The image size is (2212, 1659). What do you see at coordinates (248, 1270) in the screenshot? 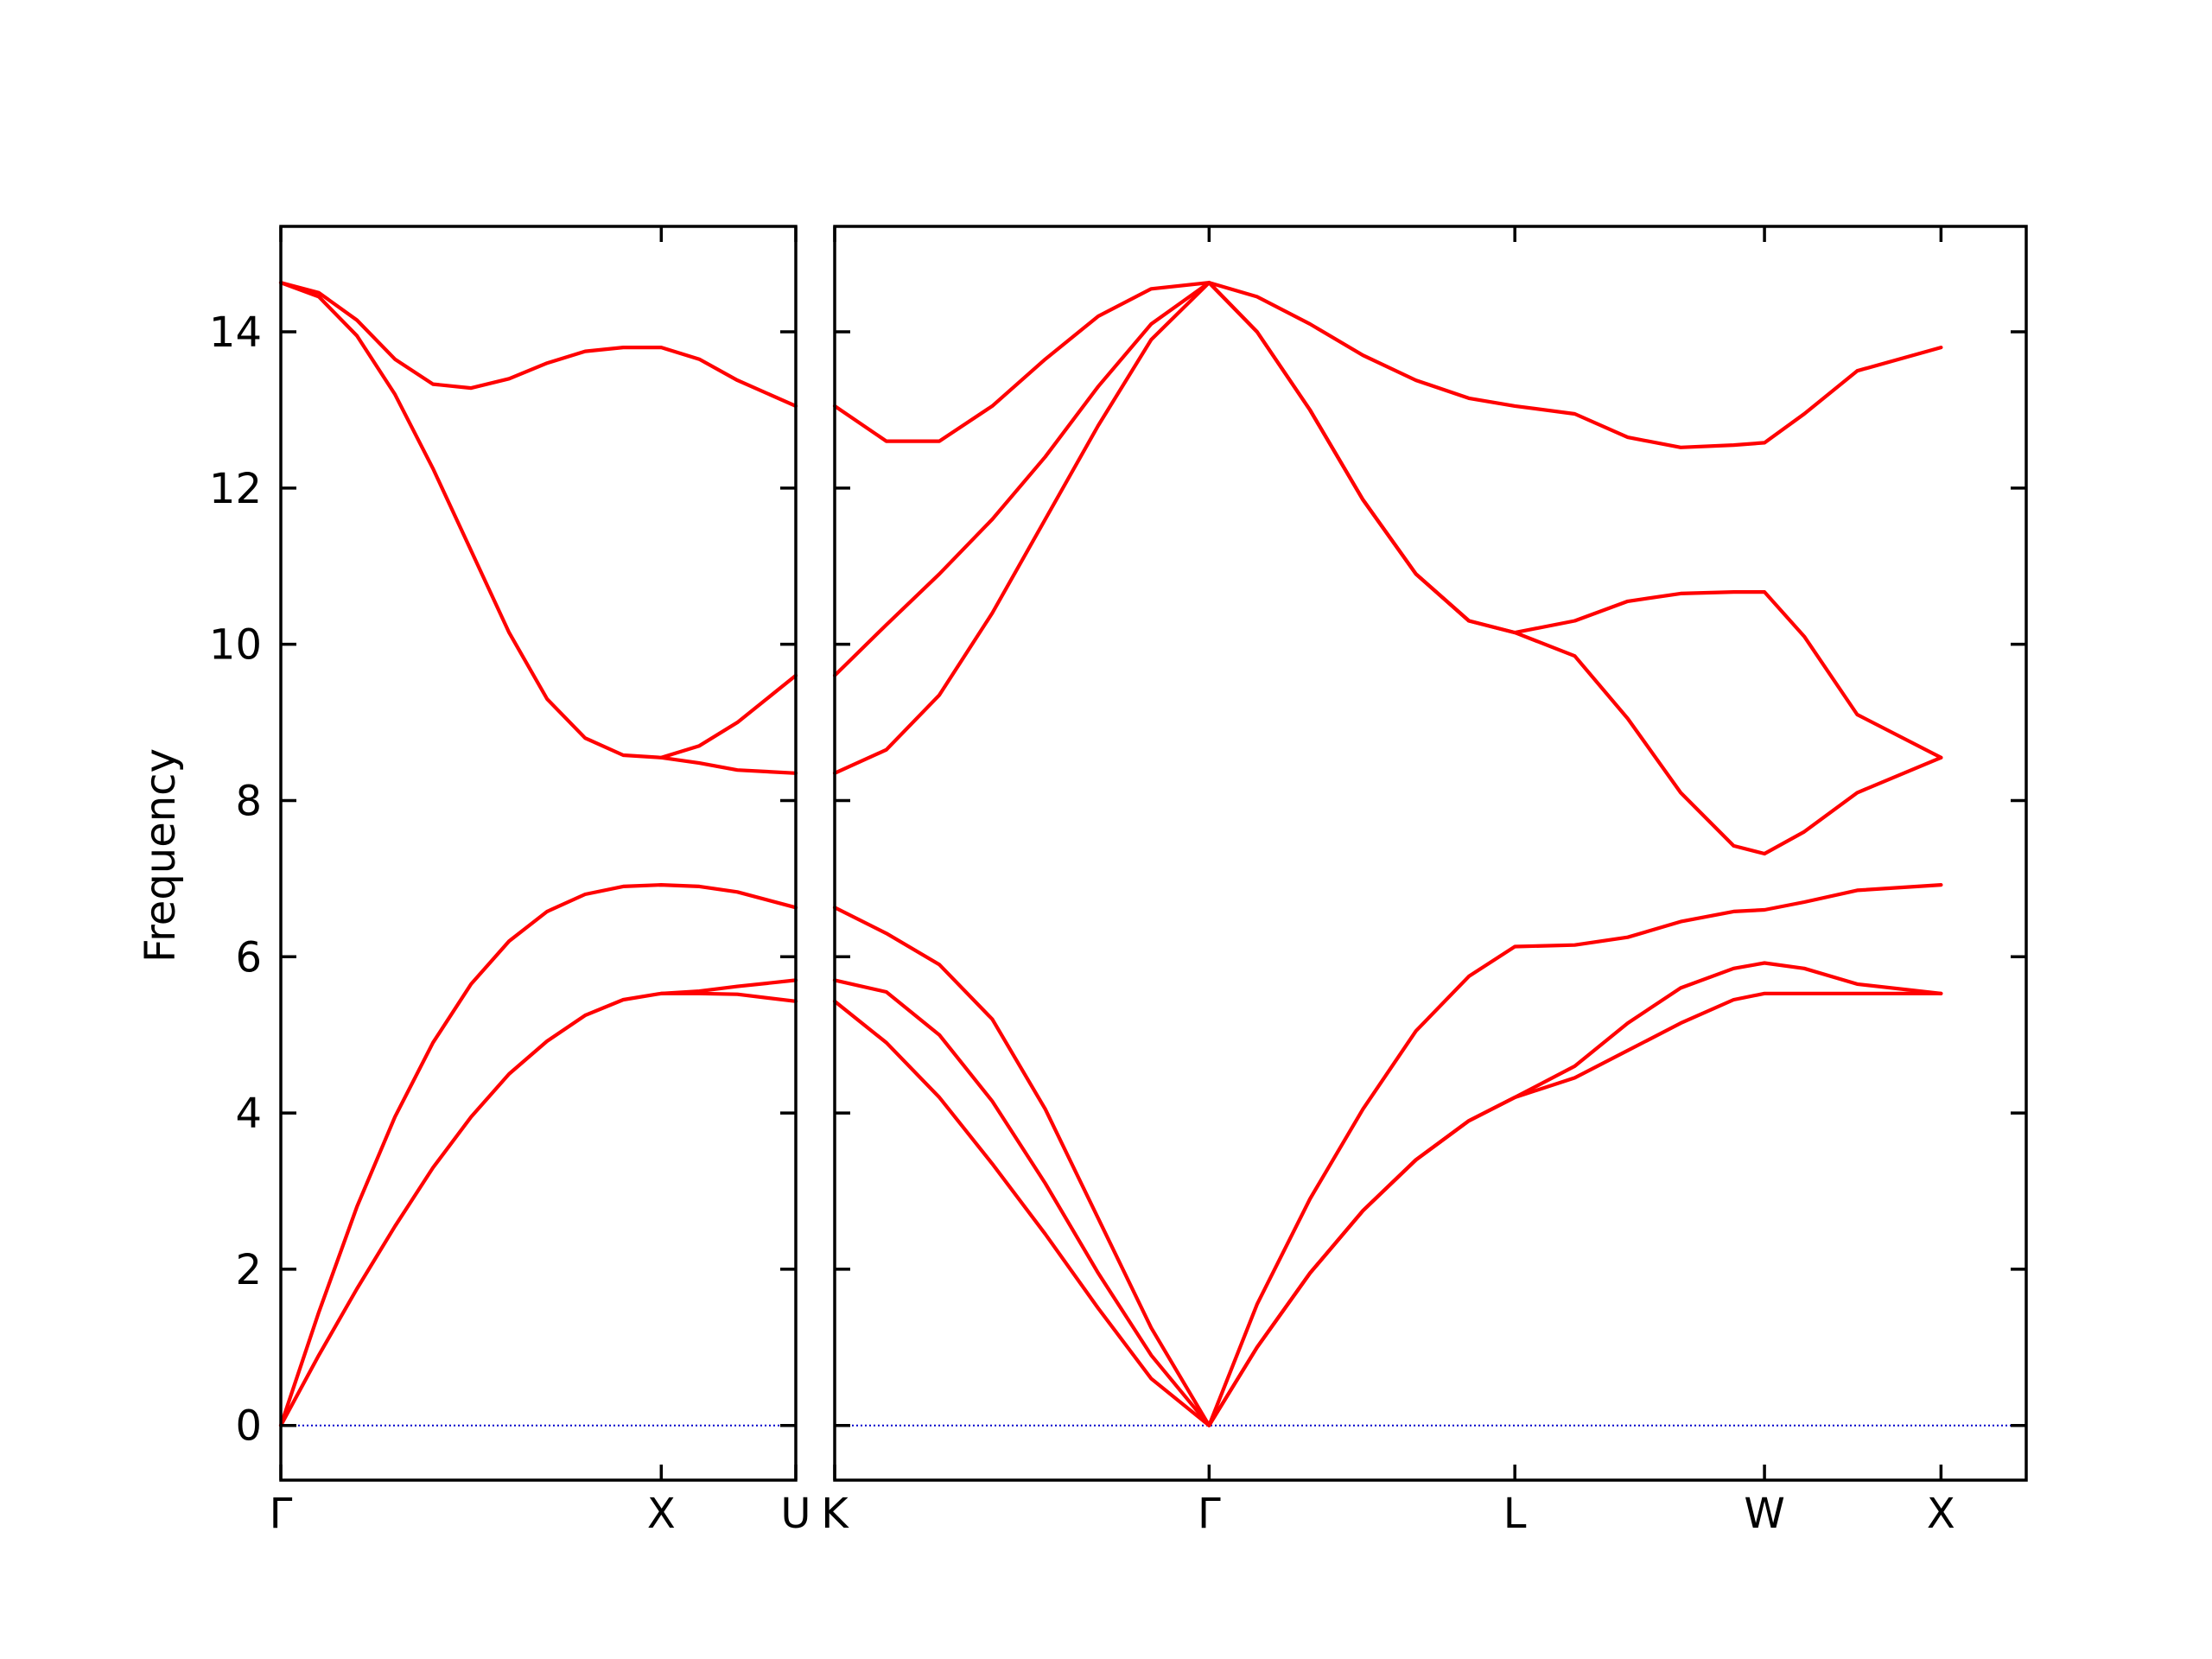
I see `y-tick-label: 2` at bounding box center [248, 1270].